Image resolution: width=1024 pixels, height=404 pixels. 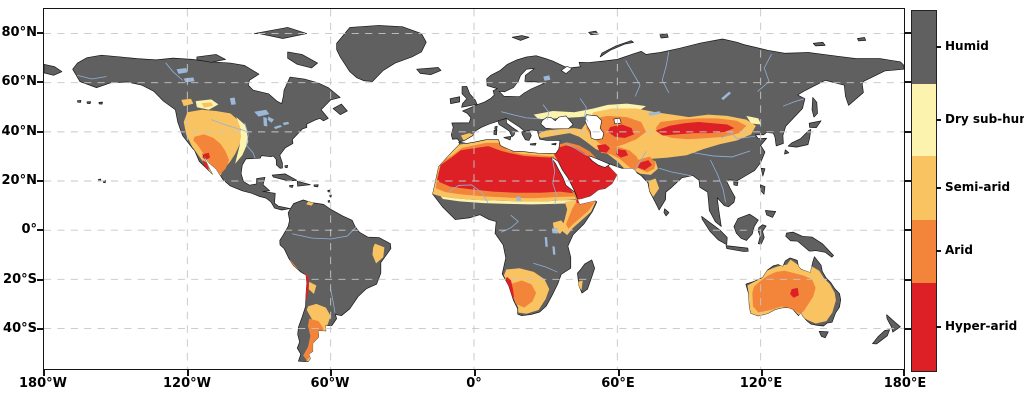 I want to click on y-tick-label: 0°, so click(x=29, y=229).